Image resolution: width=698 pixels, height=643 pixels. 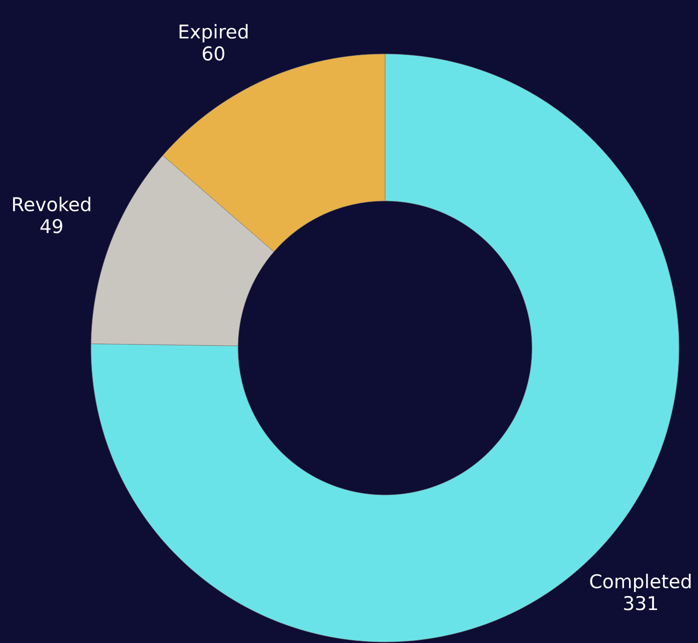 I want to click on slice-label: Revoked, so click(x=51, y=204).